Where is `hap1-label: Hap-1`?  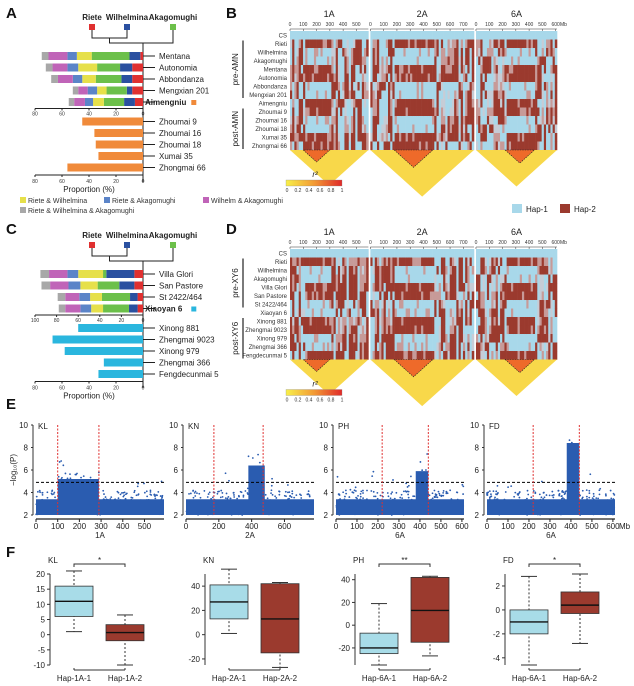 hap1-label: Hap-1 is located at coordinates (537, 209).